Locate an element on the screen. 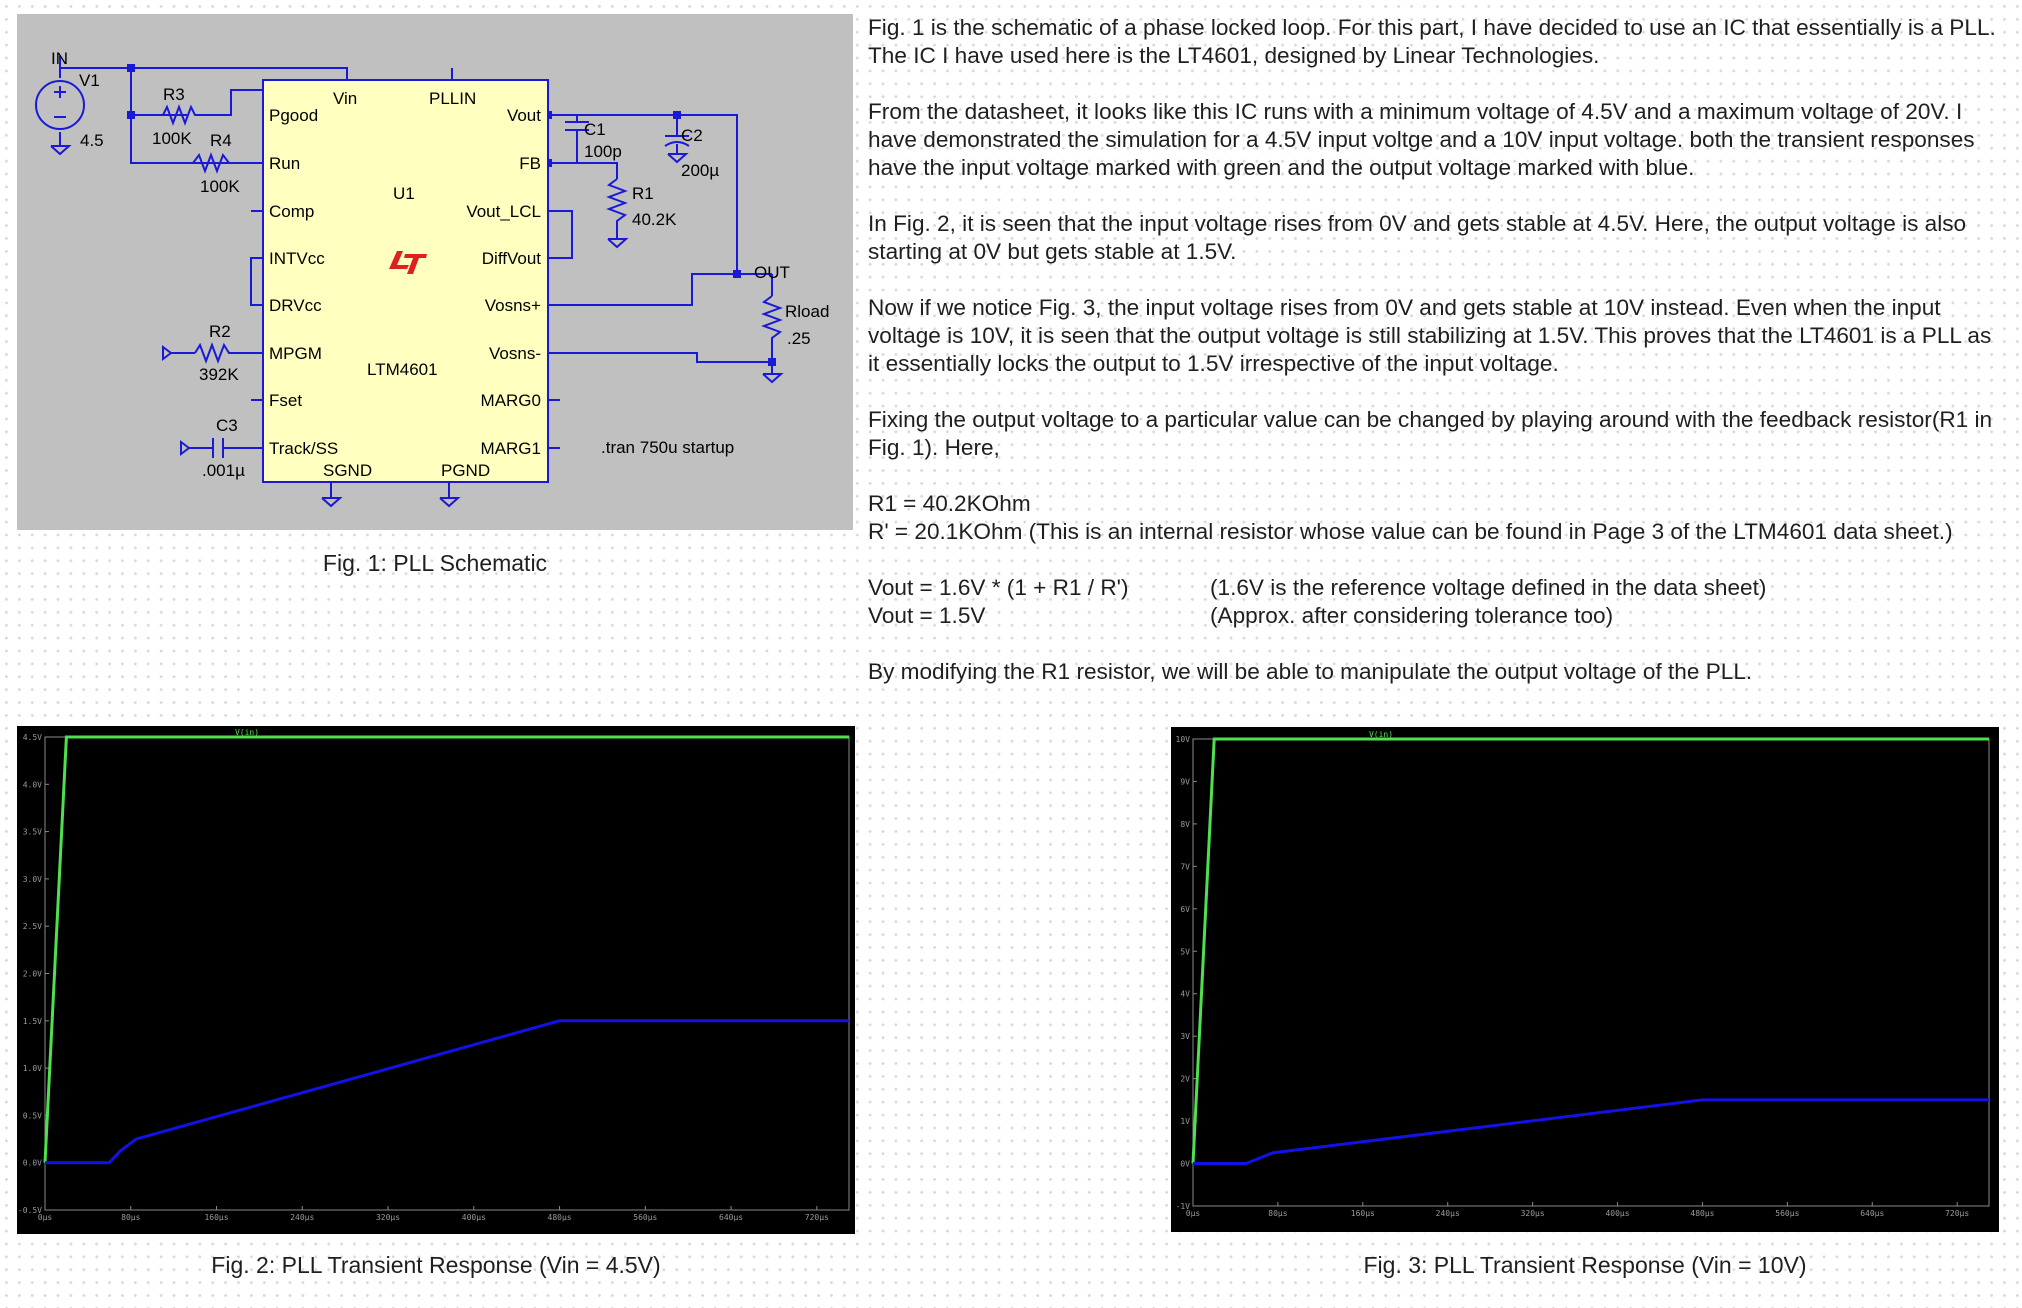 The image size is (2022, 1308). equation-2: Vout = 1.5V is located at coordinates (927, 615).